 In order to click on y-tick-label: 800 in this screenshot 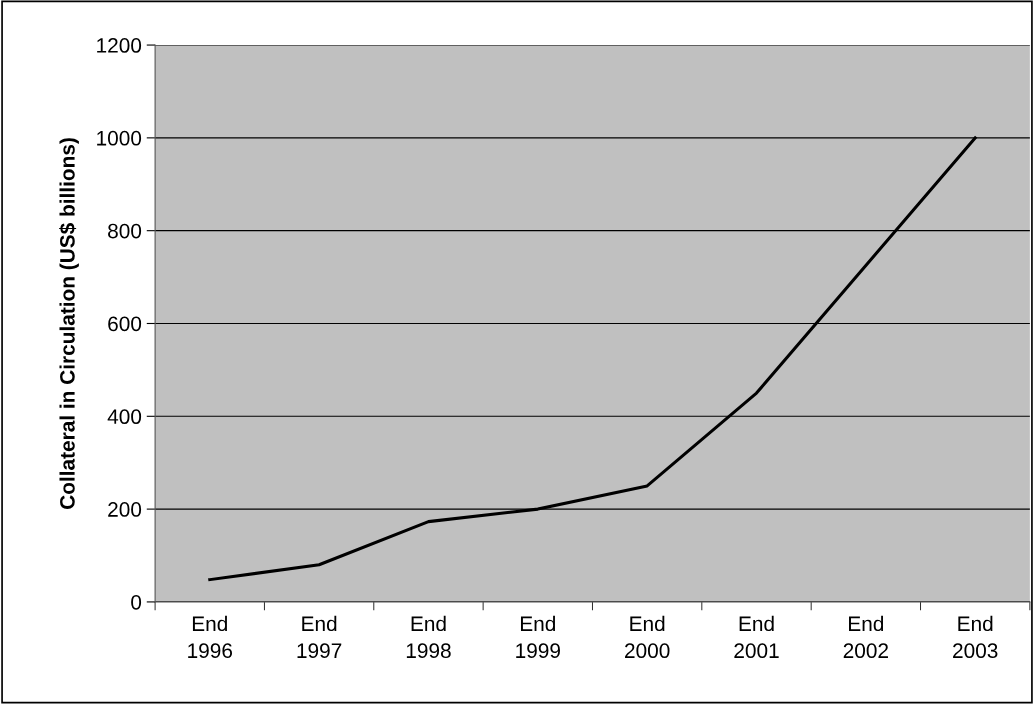, I will do `click(125, 231)`.